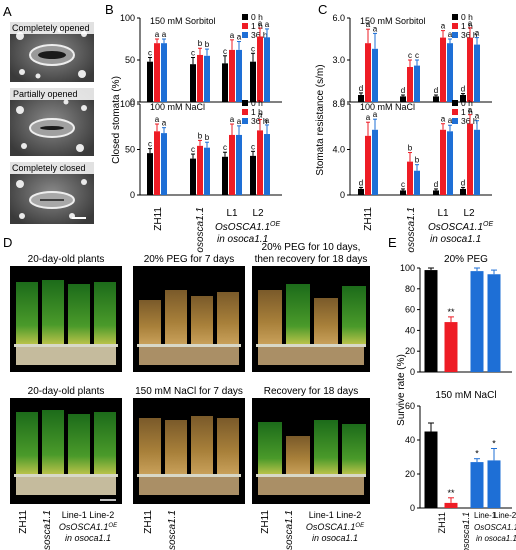  What do you see at coordinates (456, 315) in the screenshot?
I see `chart-e-peg: 0 20 40 60 80 100 20% PEG **` at bounding box center [456, 315].